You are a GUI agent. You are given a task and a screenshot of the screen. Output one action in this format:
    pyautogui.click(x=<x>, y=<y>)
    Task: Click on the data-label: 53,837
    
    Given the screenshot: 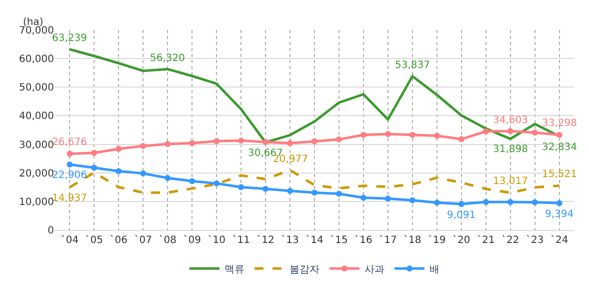 What is the action you would take?
    pyautogui.click(x=412, y=65)
    